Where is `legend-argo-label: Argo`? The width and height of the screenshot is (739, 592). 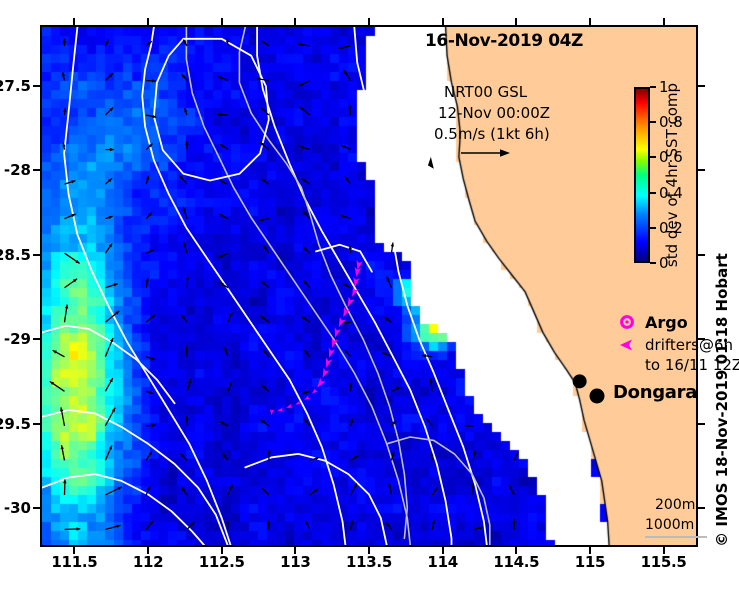
legend-argo-label: Argo is located at coordinates (666, 322).